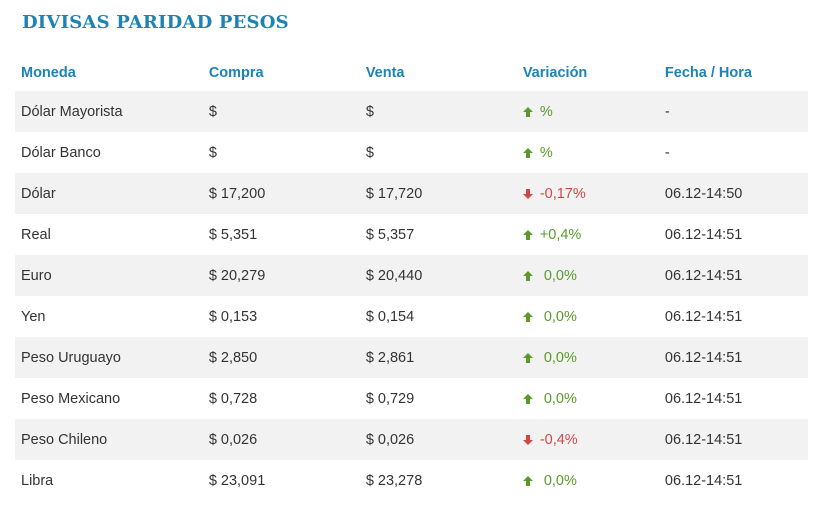 This screenshot has width=820, height=510. I want to click on variation-value: -0,17%, so click(562, 193).